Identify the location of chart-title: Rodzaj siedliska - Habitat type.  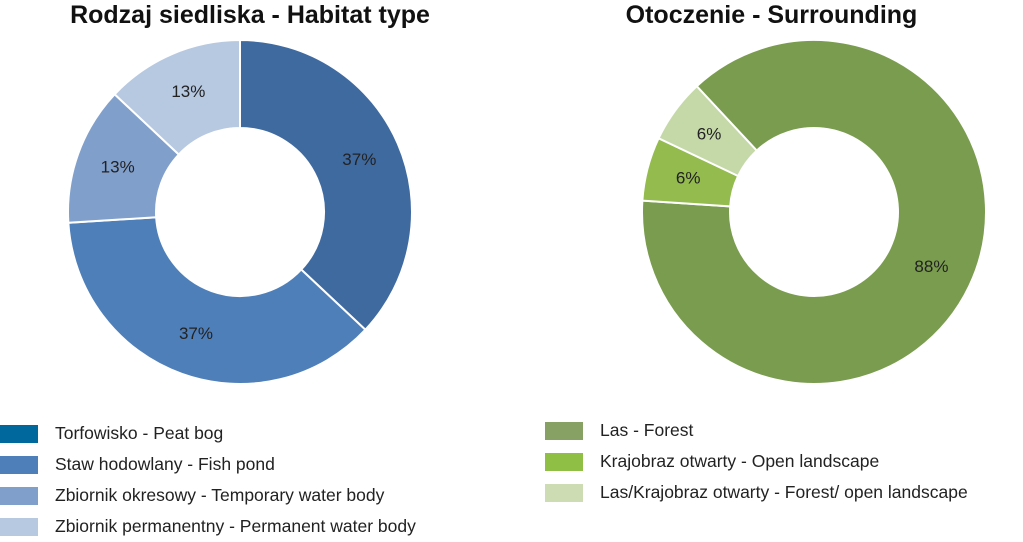
(250, 15).